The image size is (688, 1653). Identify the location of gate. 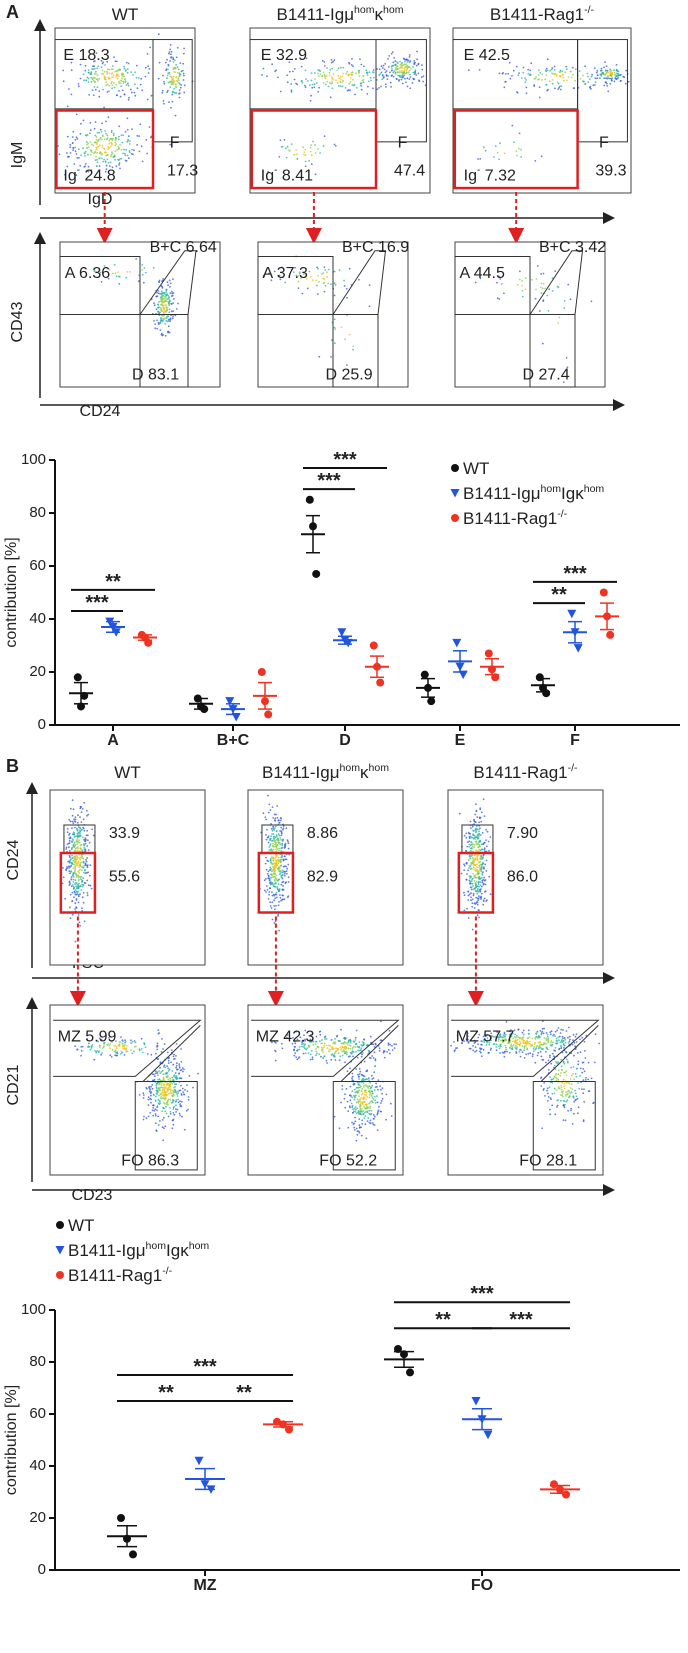
(171, 1053).